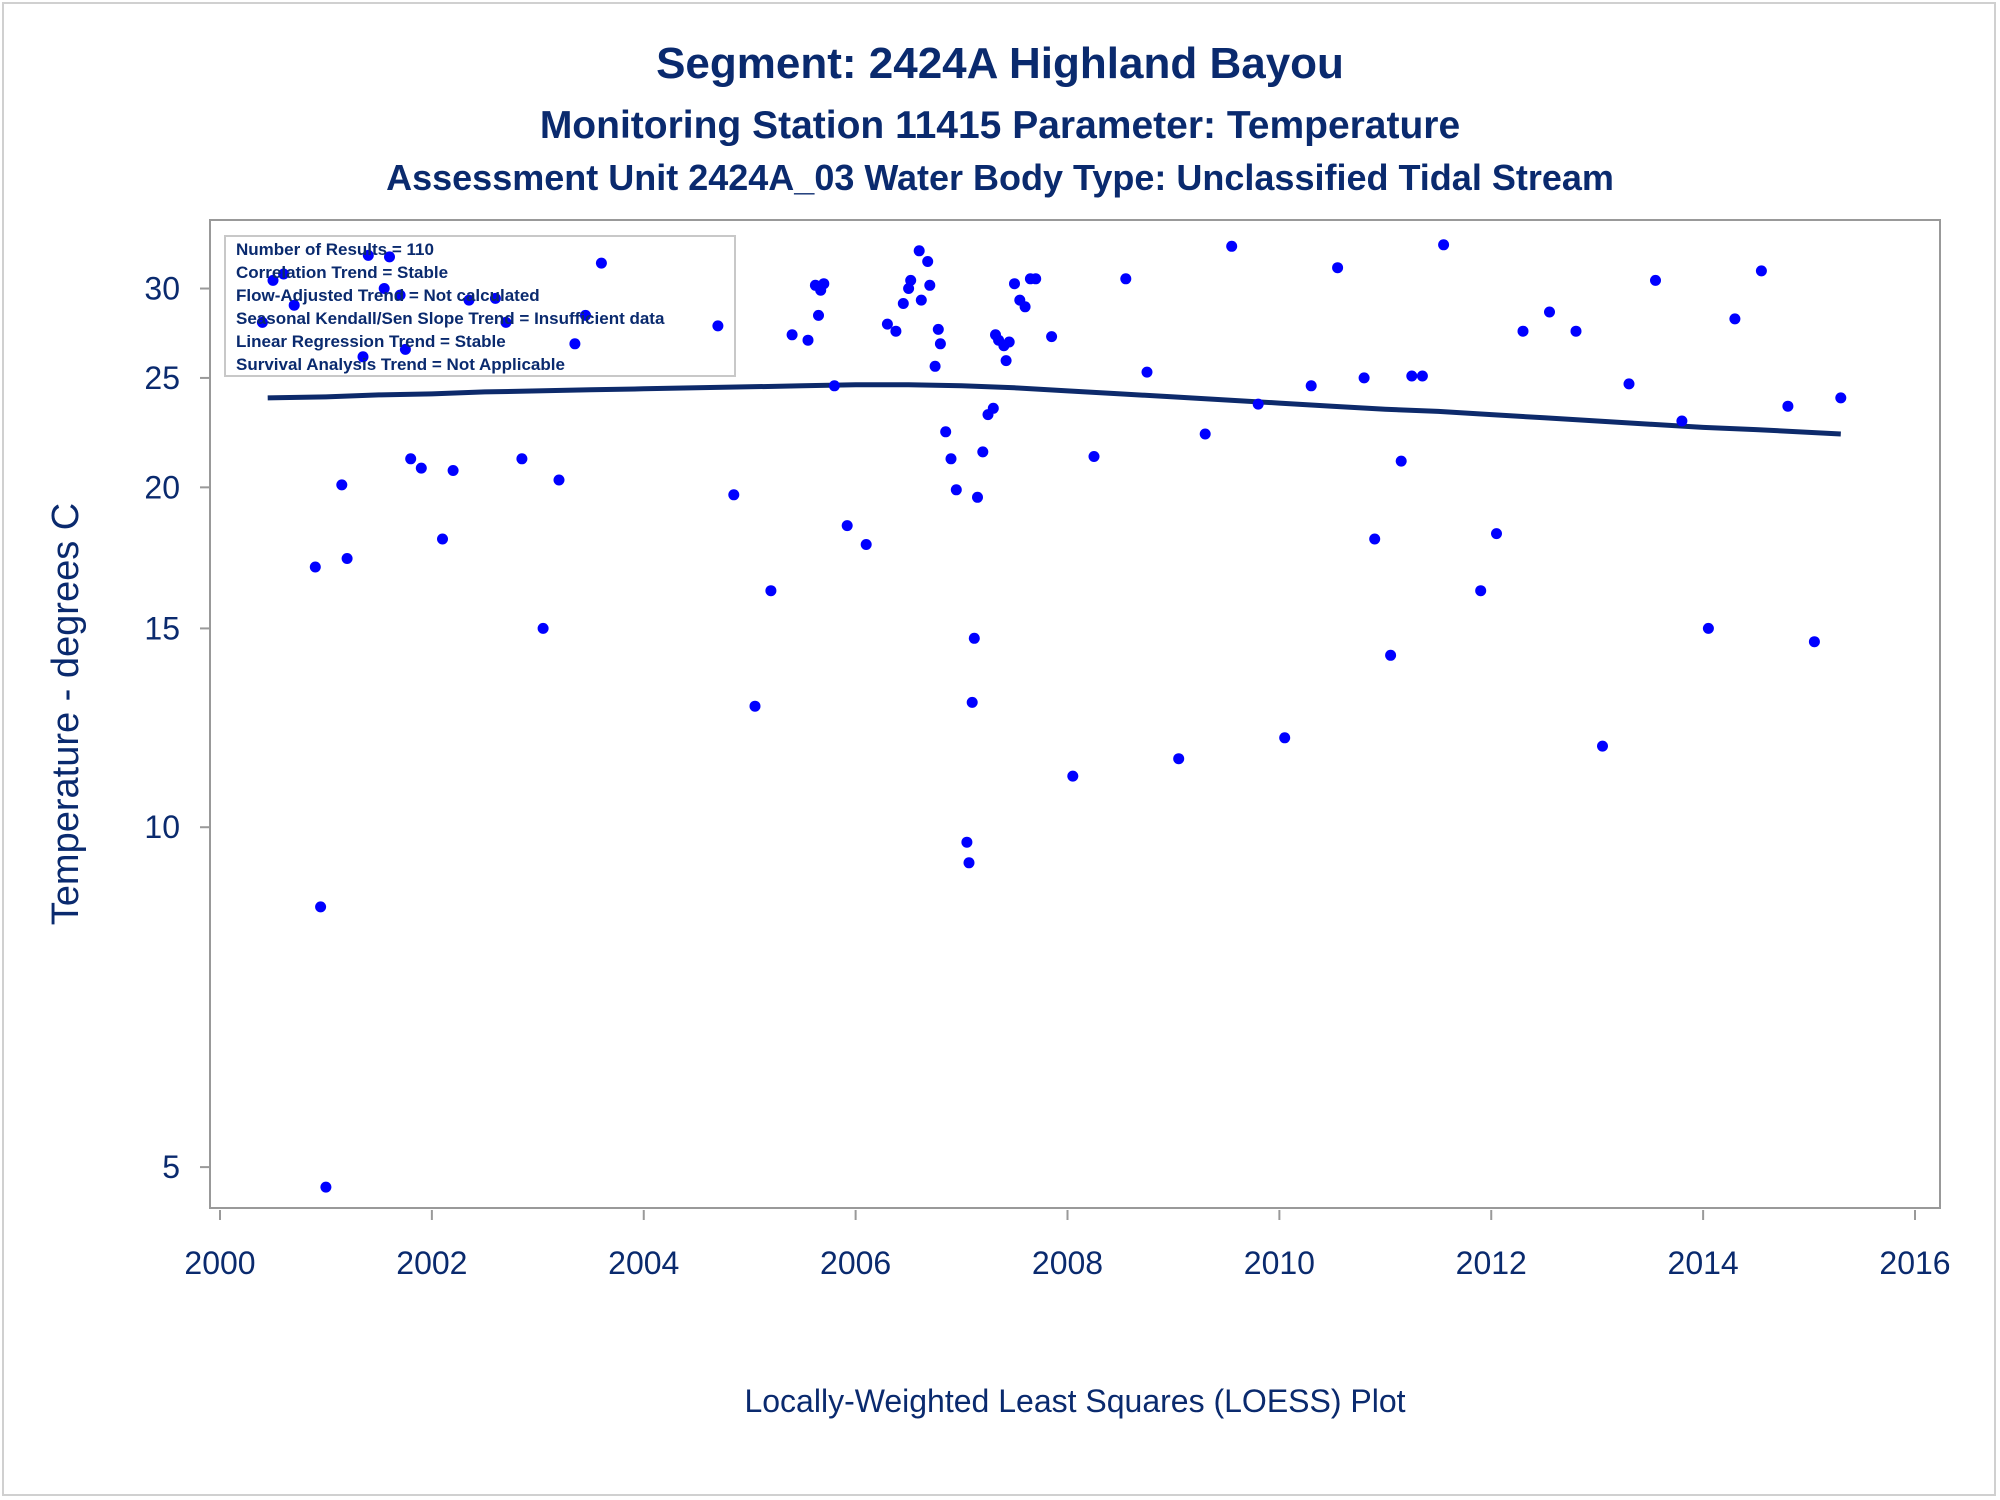 The width and height of the screenshot is (2000, 1500). I want to click on x-tick-label: 2010, so click(1279, 1263).